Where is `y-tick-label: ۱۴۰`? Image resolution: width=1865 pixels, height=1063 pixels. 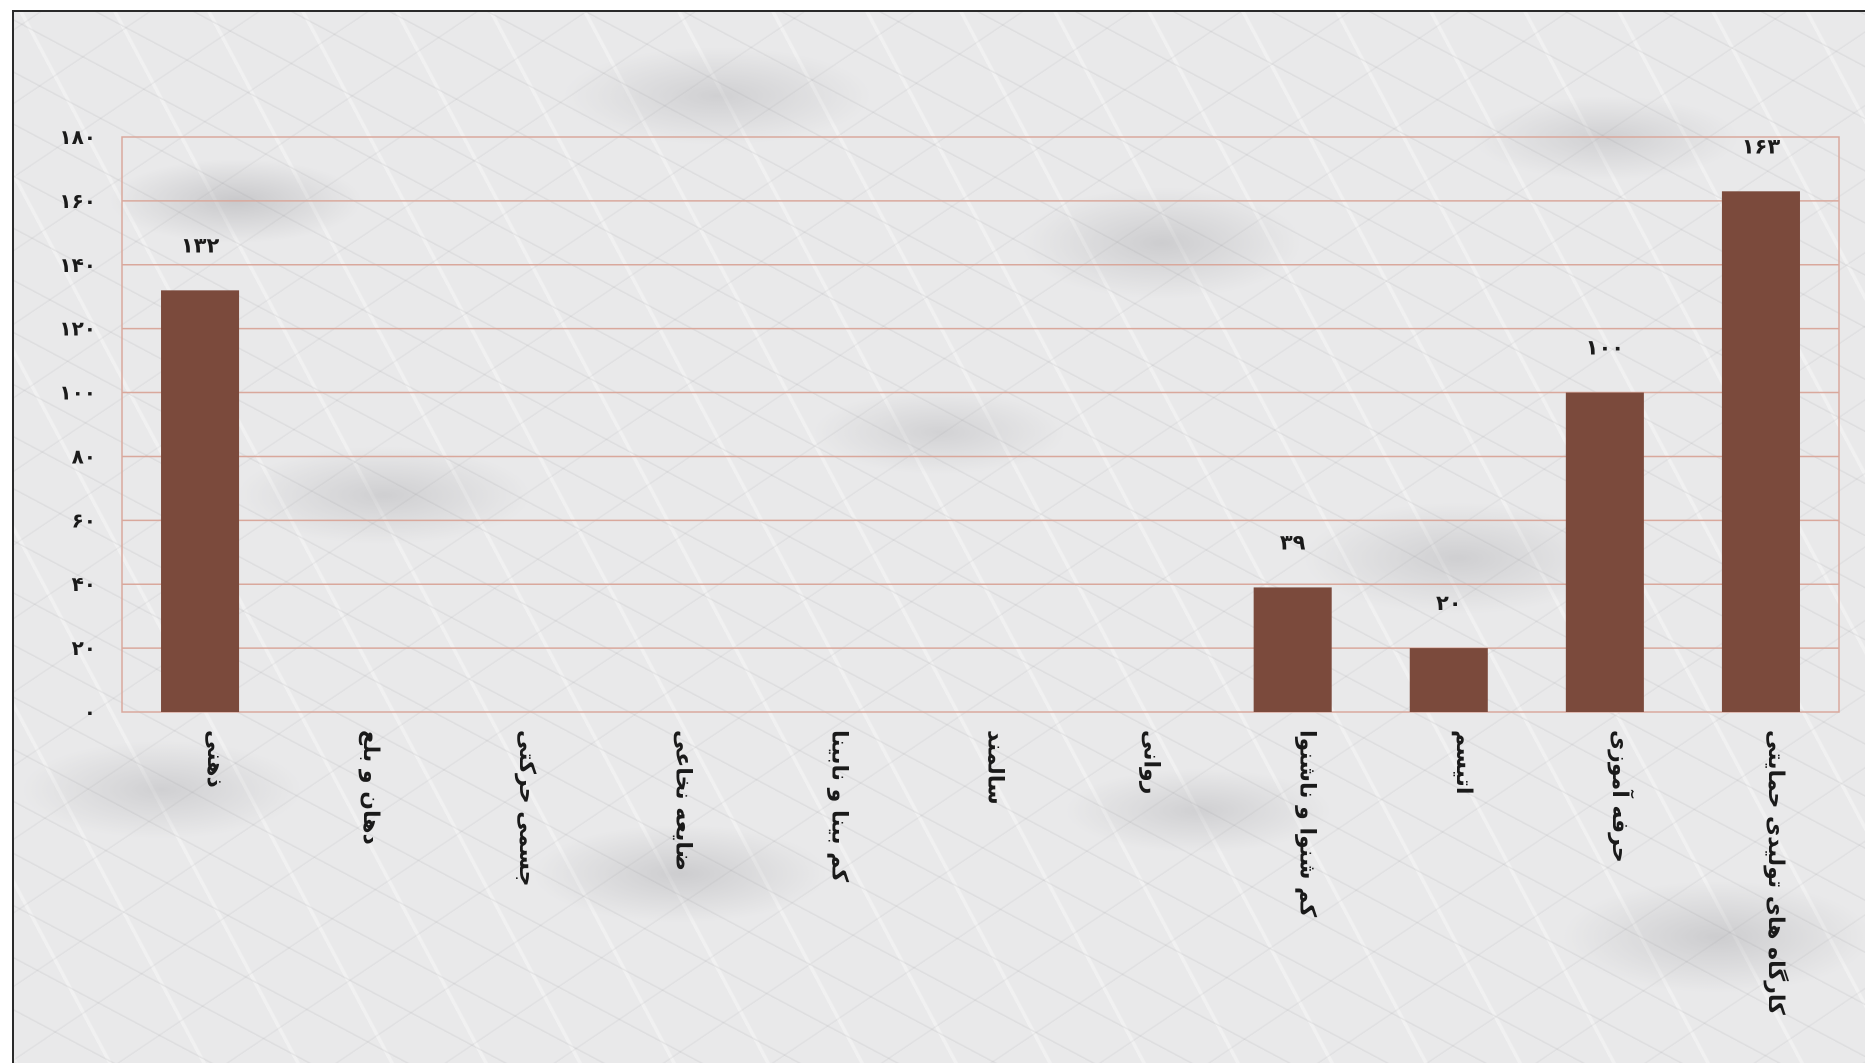
y-tick-label: ۱۴۰ is located at coordinates (77, 265).